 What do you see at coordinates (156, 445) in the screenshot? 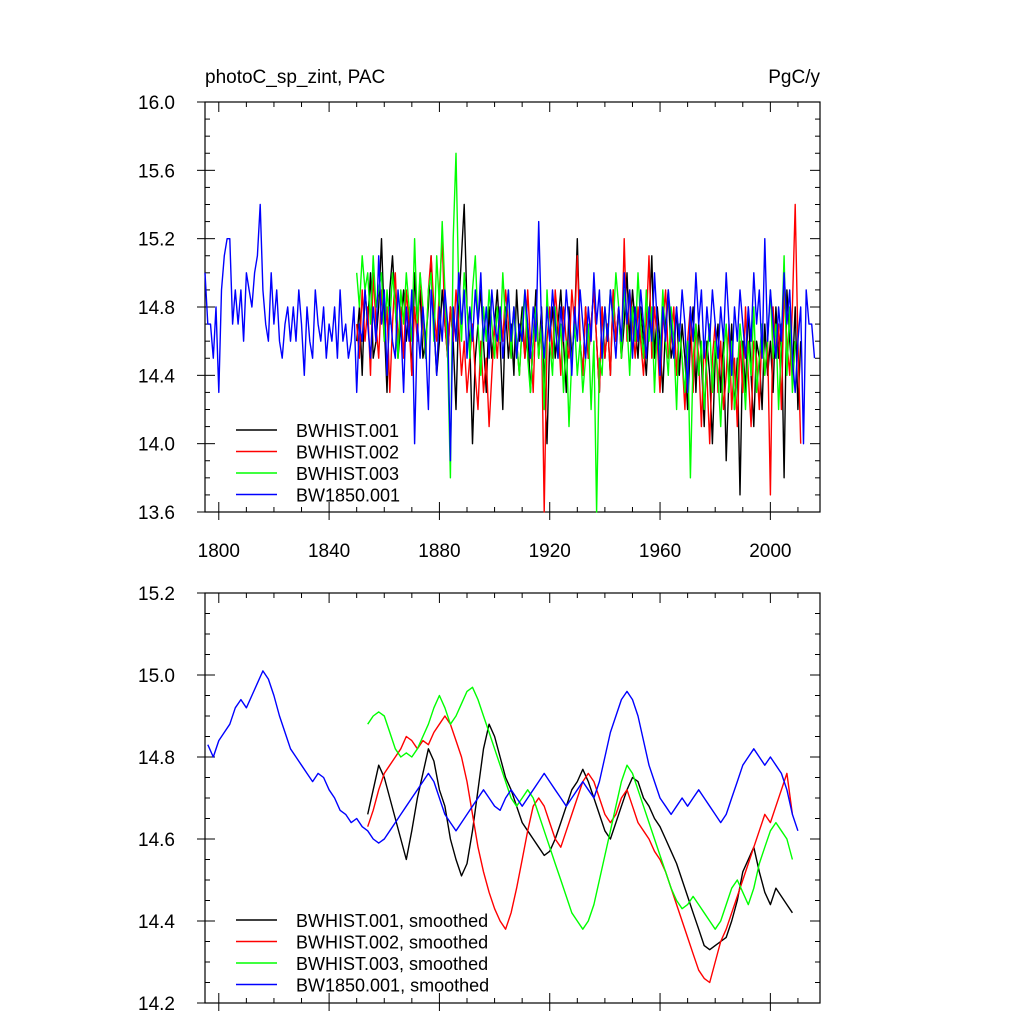
I see `y-tick-label: 14.0` at bounding box center [156, 445].